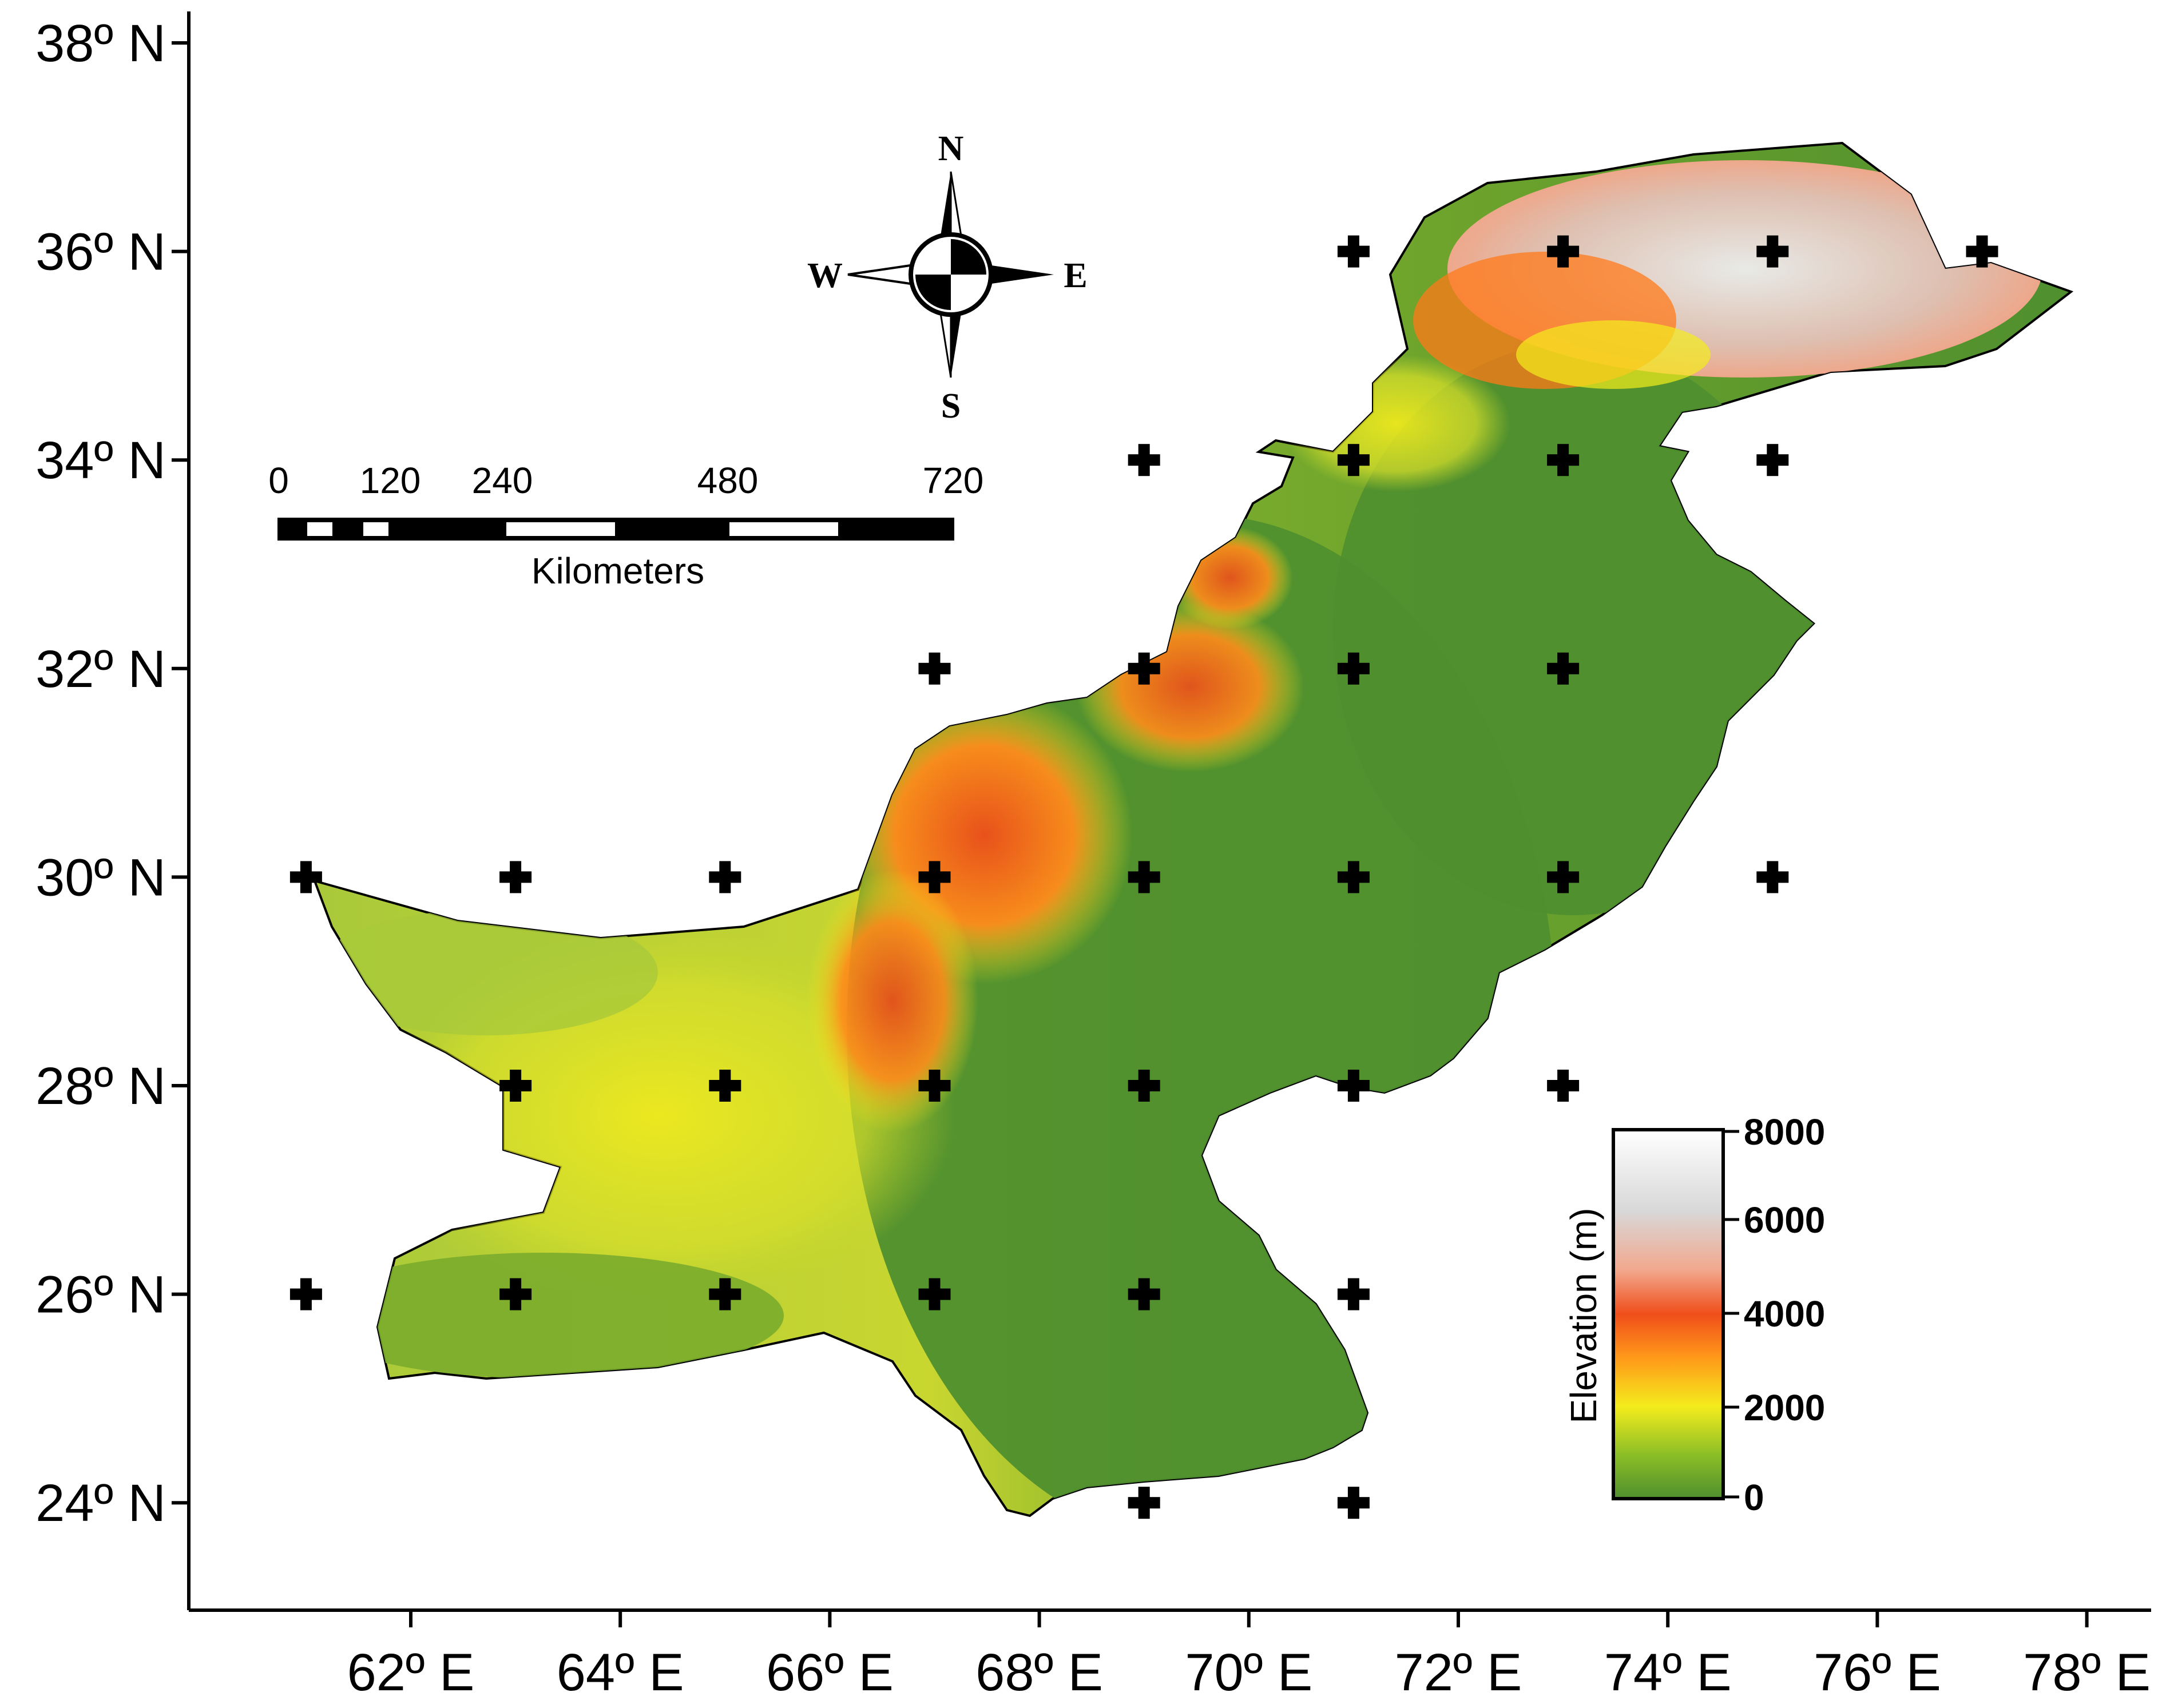 The width and height of the screenshot is (2162, 1708). What do you see at coordinates (101, 1086) in the screenshot?
I see `lat-tick-label: 28º N` at bounding box center [101, 1086].